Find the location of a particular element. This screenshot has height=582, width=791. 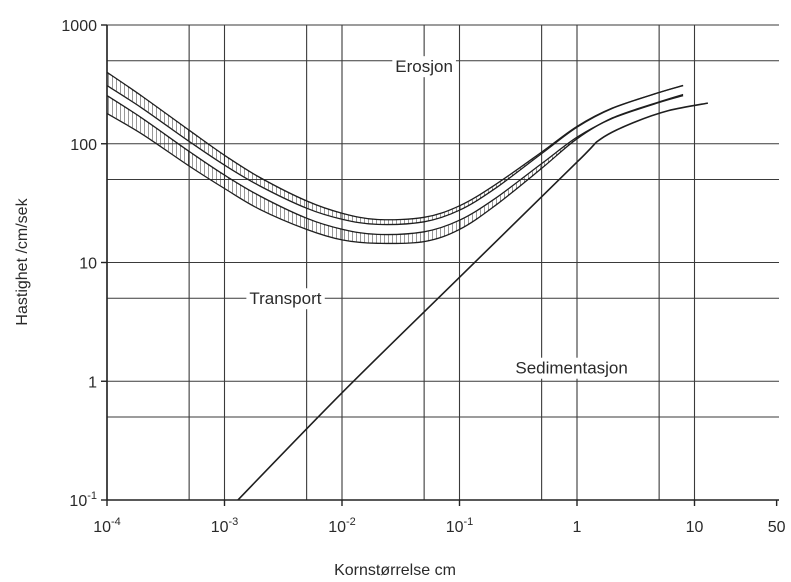

x-tick-label: 10 is located at coordinates (695, 527).